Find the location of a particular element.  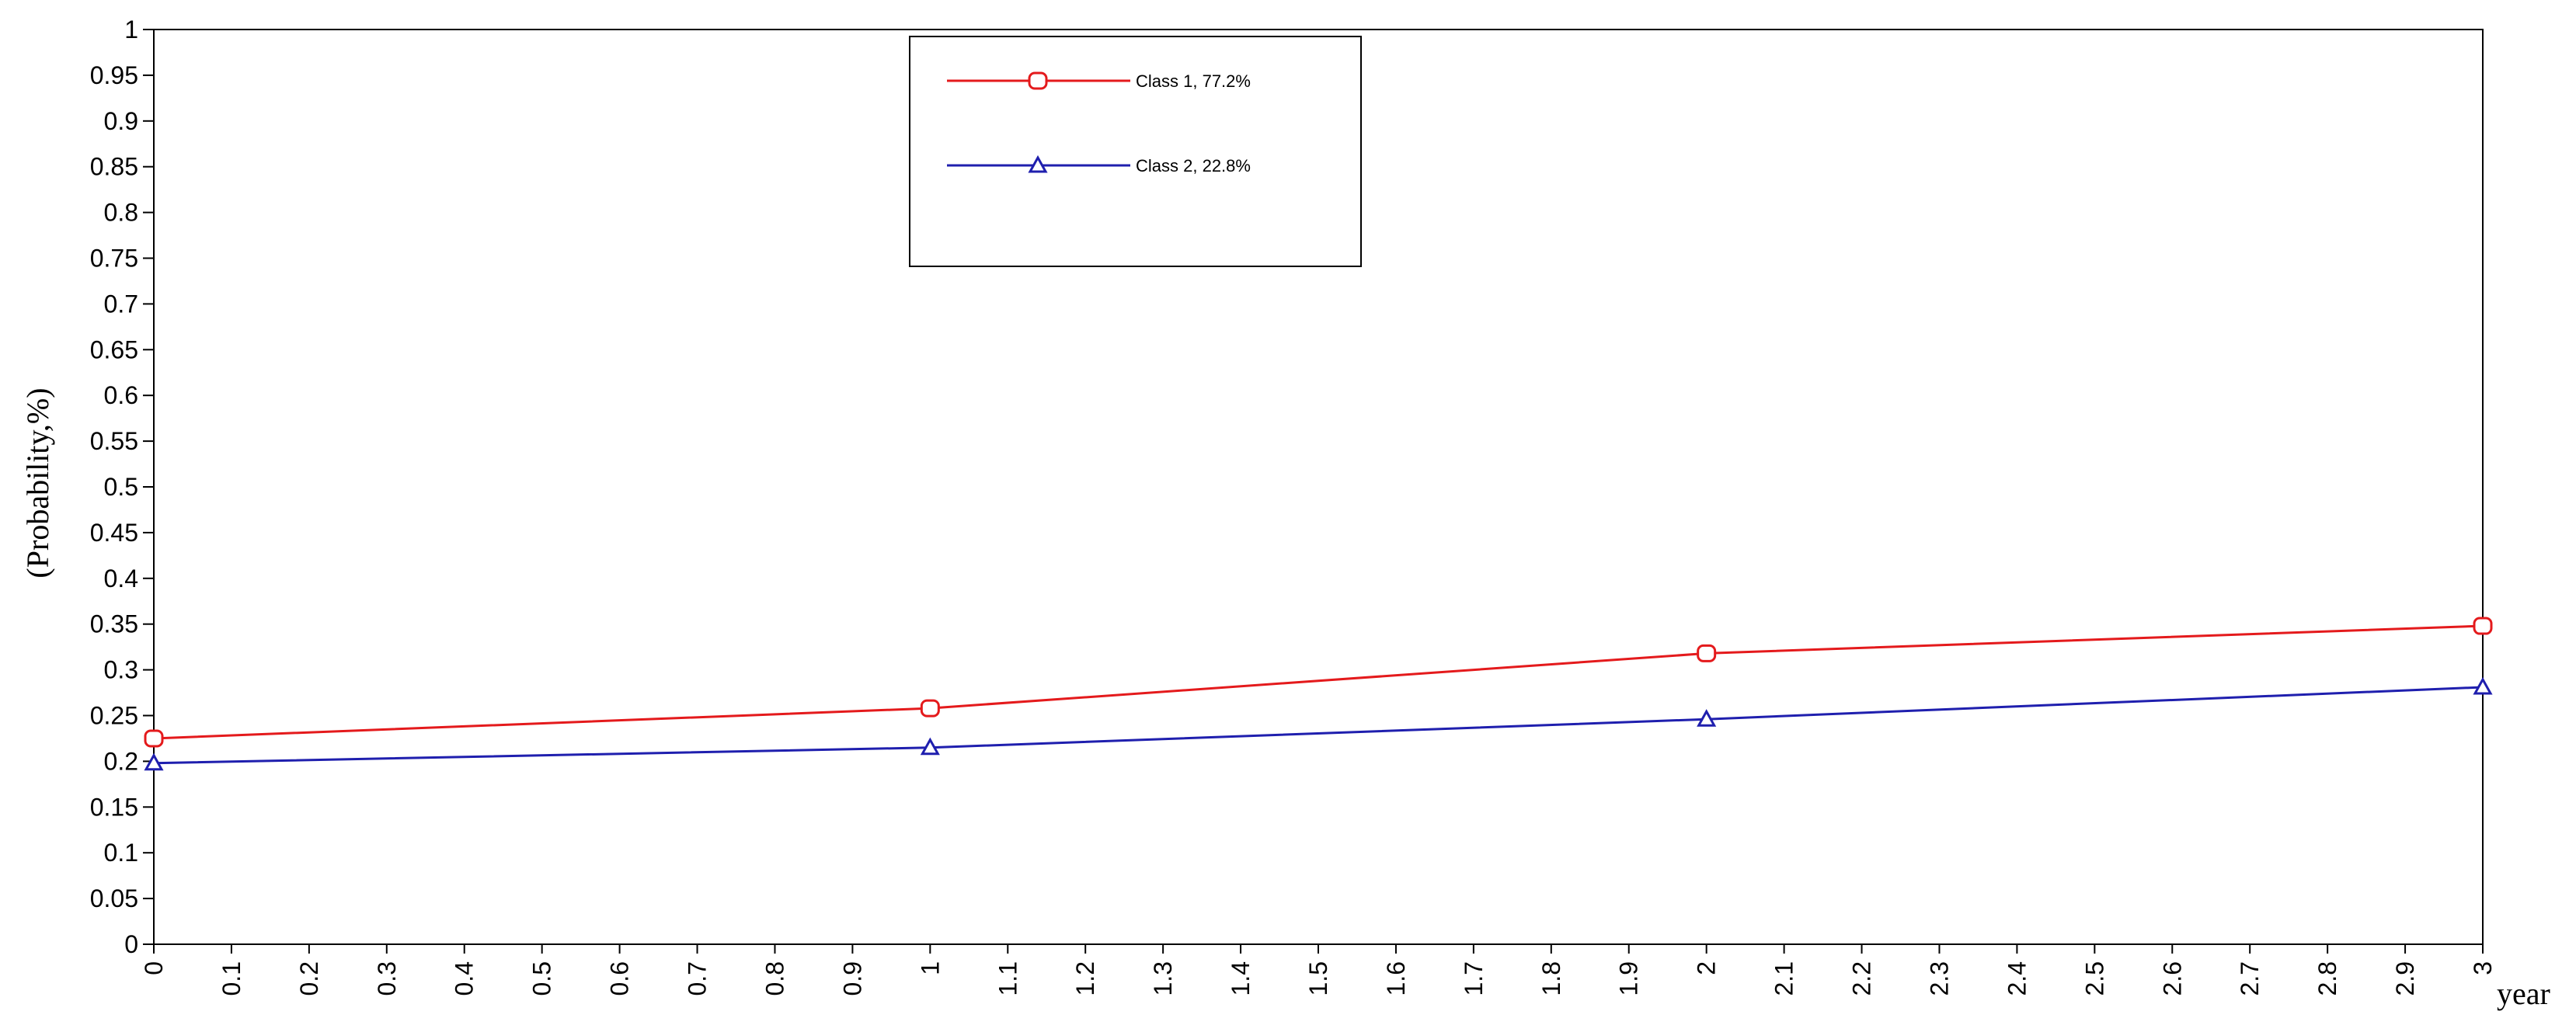

y-tick-label: 0.05 is located at coordinates (114, 898).